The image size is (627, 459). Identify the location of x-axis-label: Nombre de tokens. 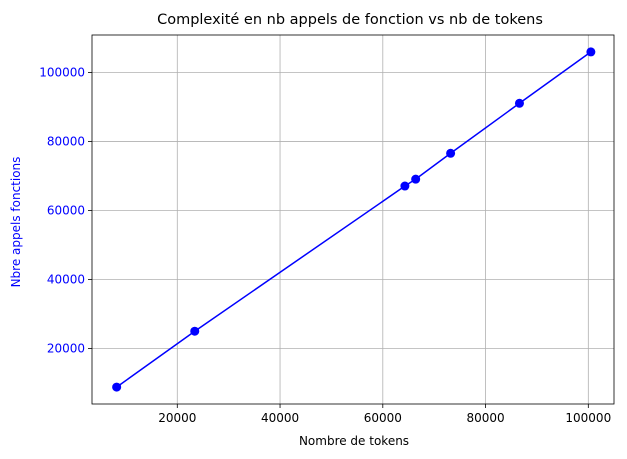
(354, 441).